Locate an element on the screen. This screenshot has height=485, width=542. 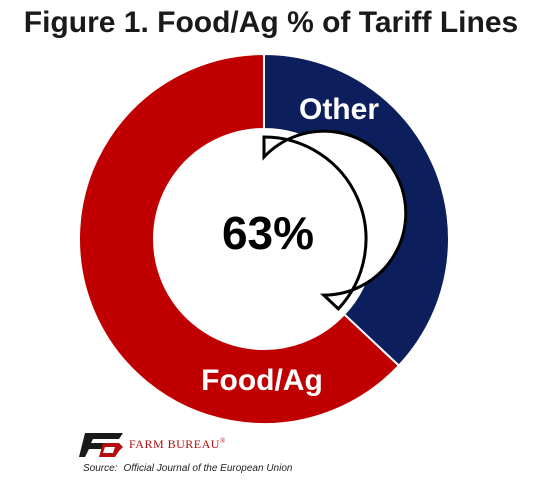
farm-bureau-logo-icon is located at coordinates (101, 445).